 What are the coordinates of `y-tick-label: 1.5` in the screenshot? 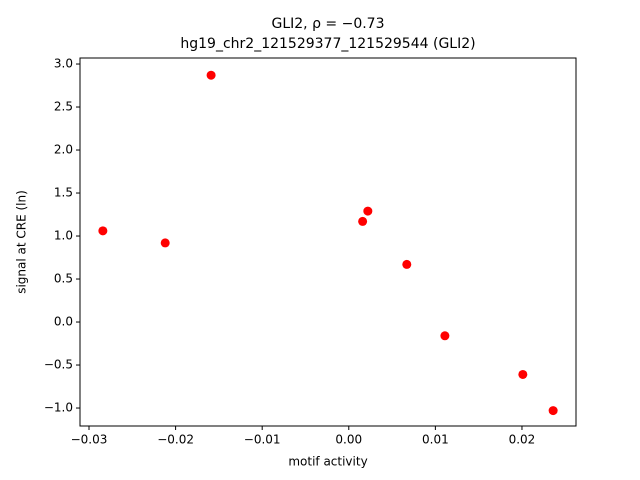 It's located at (63, 193).